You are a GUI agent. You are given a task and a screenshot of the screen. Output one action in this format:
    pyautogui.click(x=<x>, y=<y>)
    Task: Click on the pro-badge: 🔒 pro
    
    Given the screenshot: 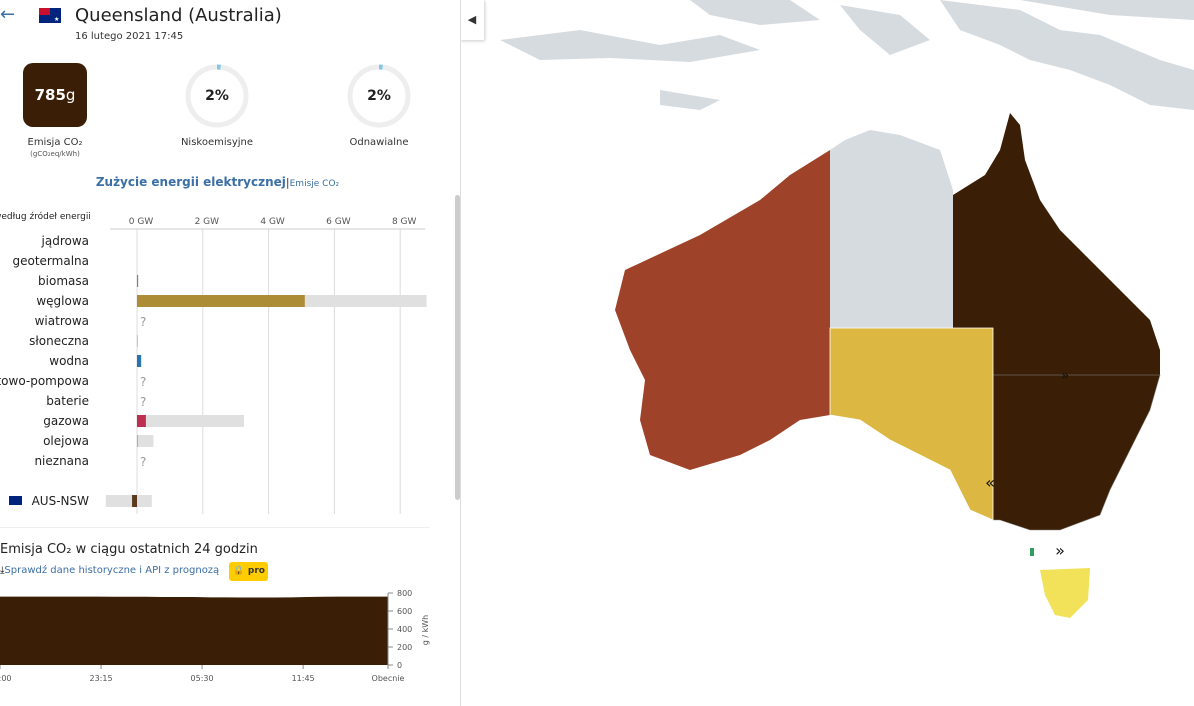 What is the action you would take?
    pyautogui.click(x=248, y=571)
    